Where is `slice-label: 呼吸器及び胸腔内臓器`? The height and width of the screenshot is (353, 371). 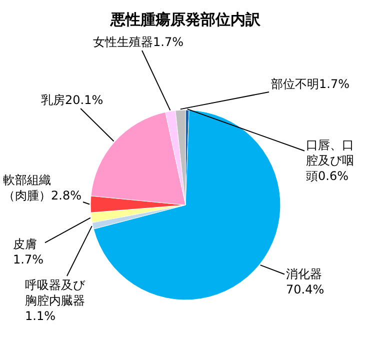 slice-label: 呼吸器及び胸腔内臓器 is located at coordinates (55, 293).